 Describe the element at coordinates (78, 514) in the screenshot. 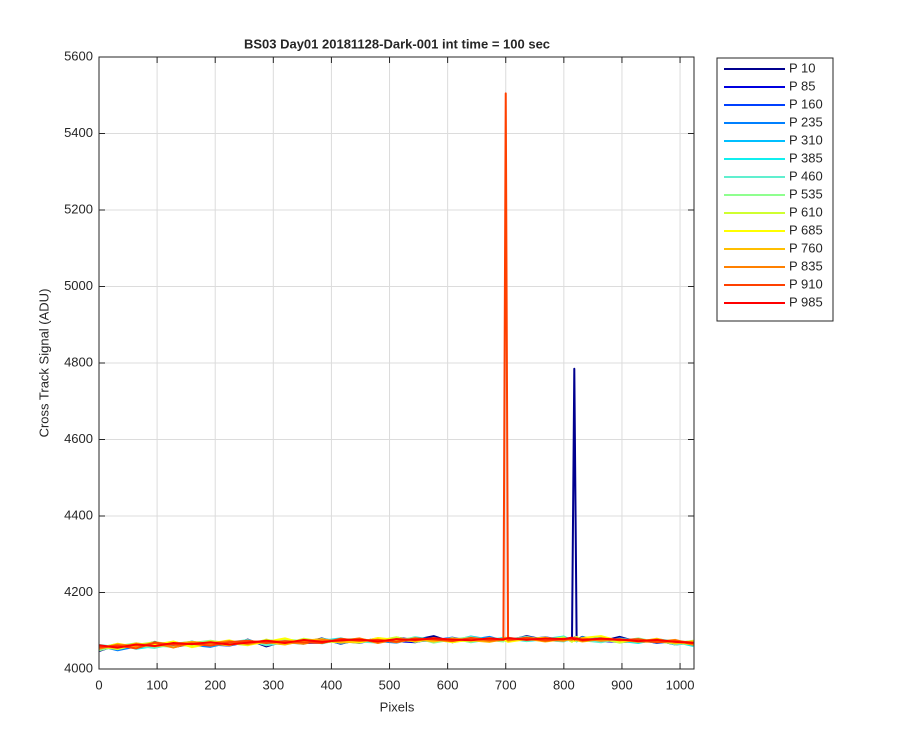

I see `y-tick-label: 4400` at that location.